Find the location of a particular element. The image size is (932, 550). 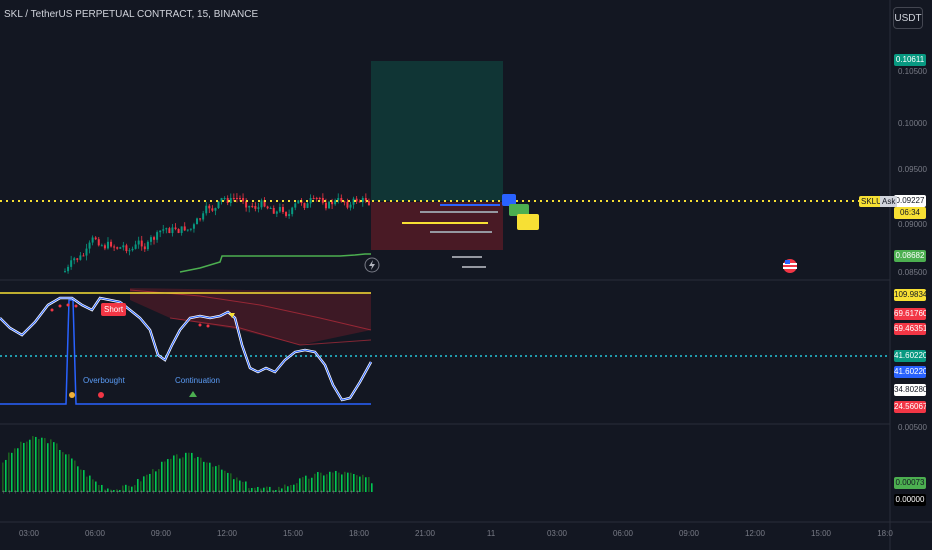

overbought-label: Overbought is located at coordinates (104, 380).